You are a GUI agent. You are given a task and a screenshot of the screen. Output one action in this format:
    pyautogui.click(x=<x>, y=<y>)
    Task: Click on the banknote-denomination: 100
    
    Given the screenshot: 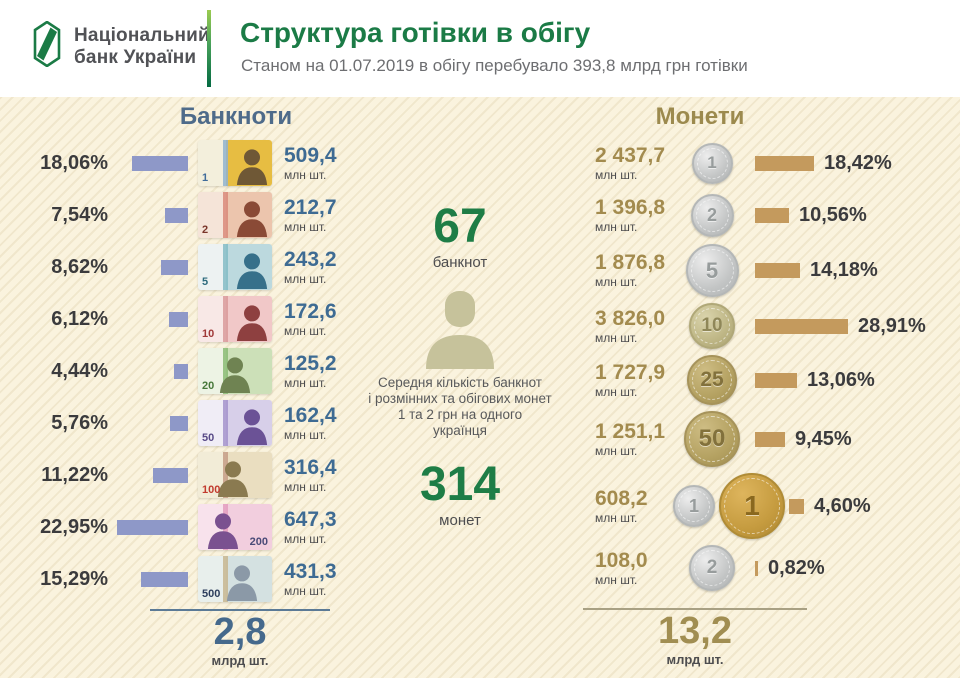 What is the action you would take?
    pyautogui.click(x=211, y=490)
    